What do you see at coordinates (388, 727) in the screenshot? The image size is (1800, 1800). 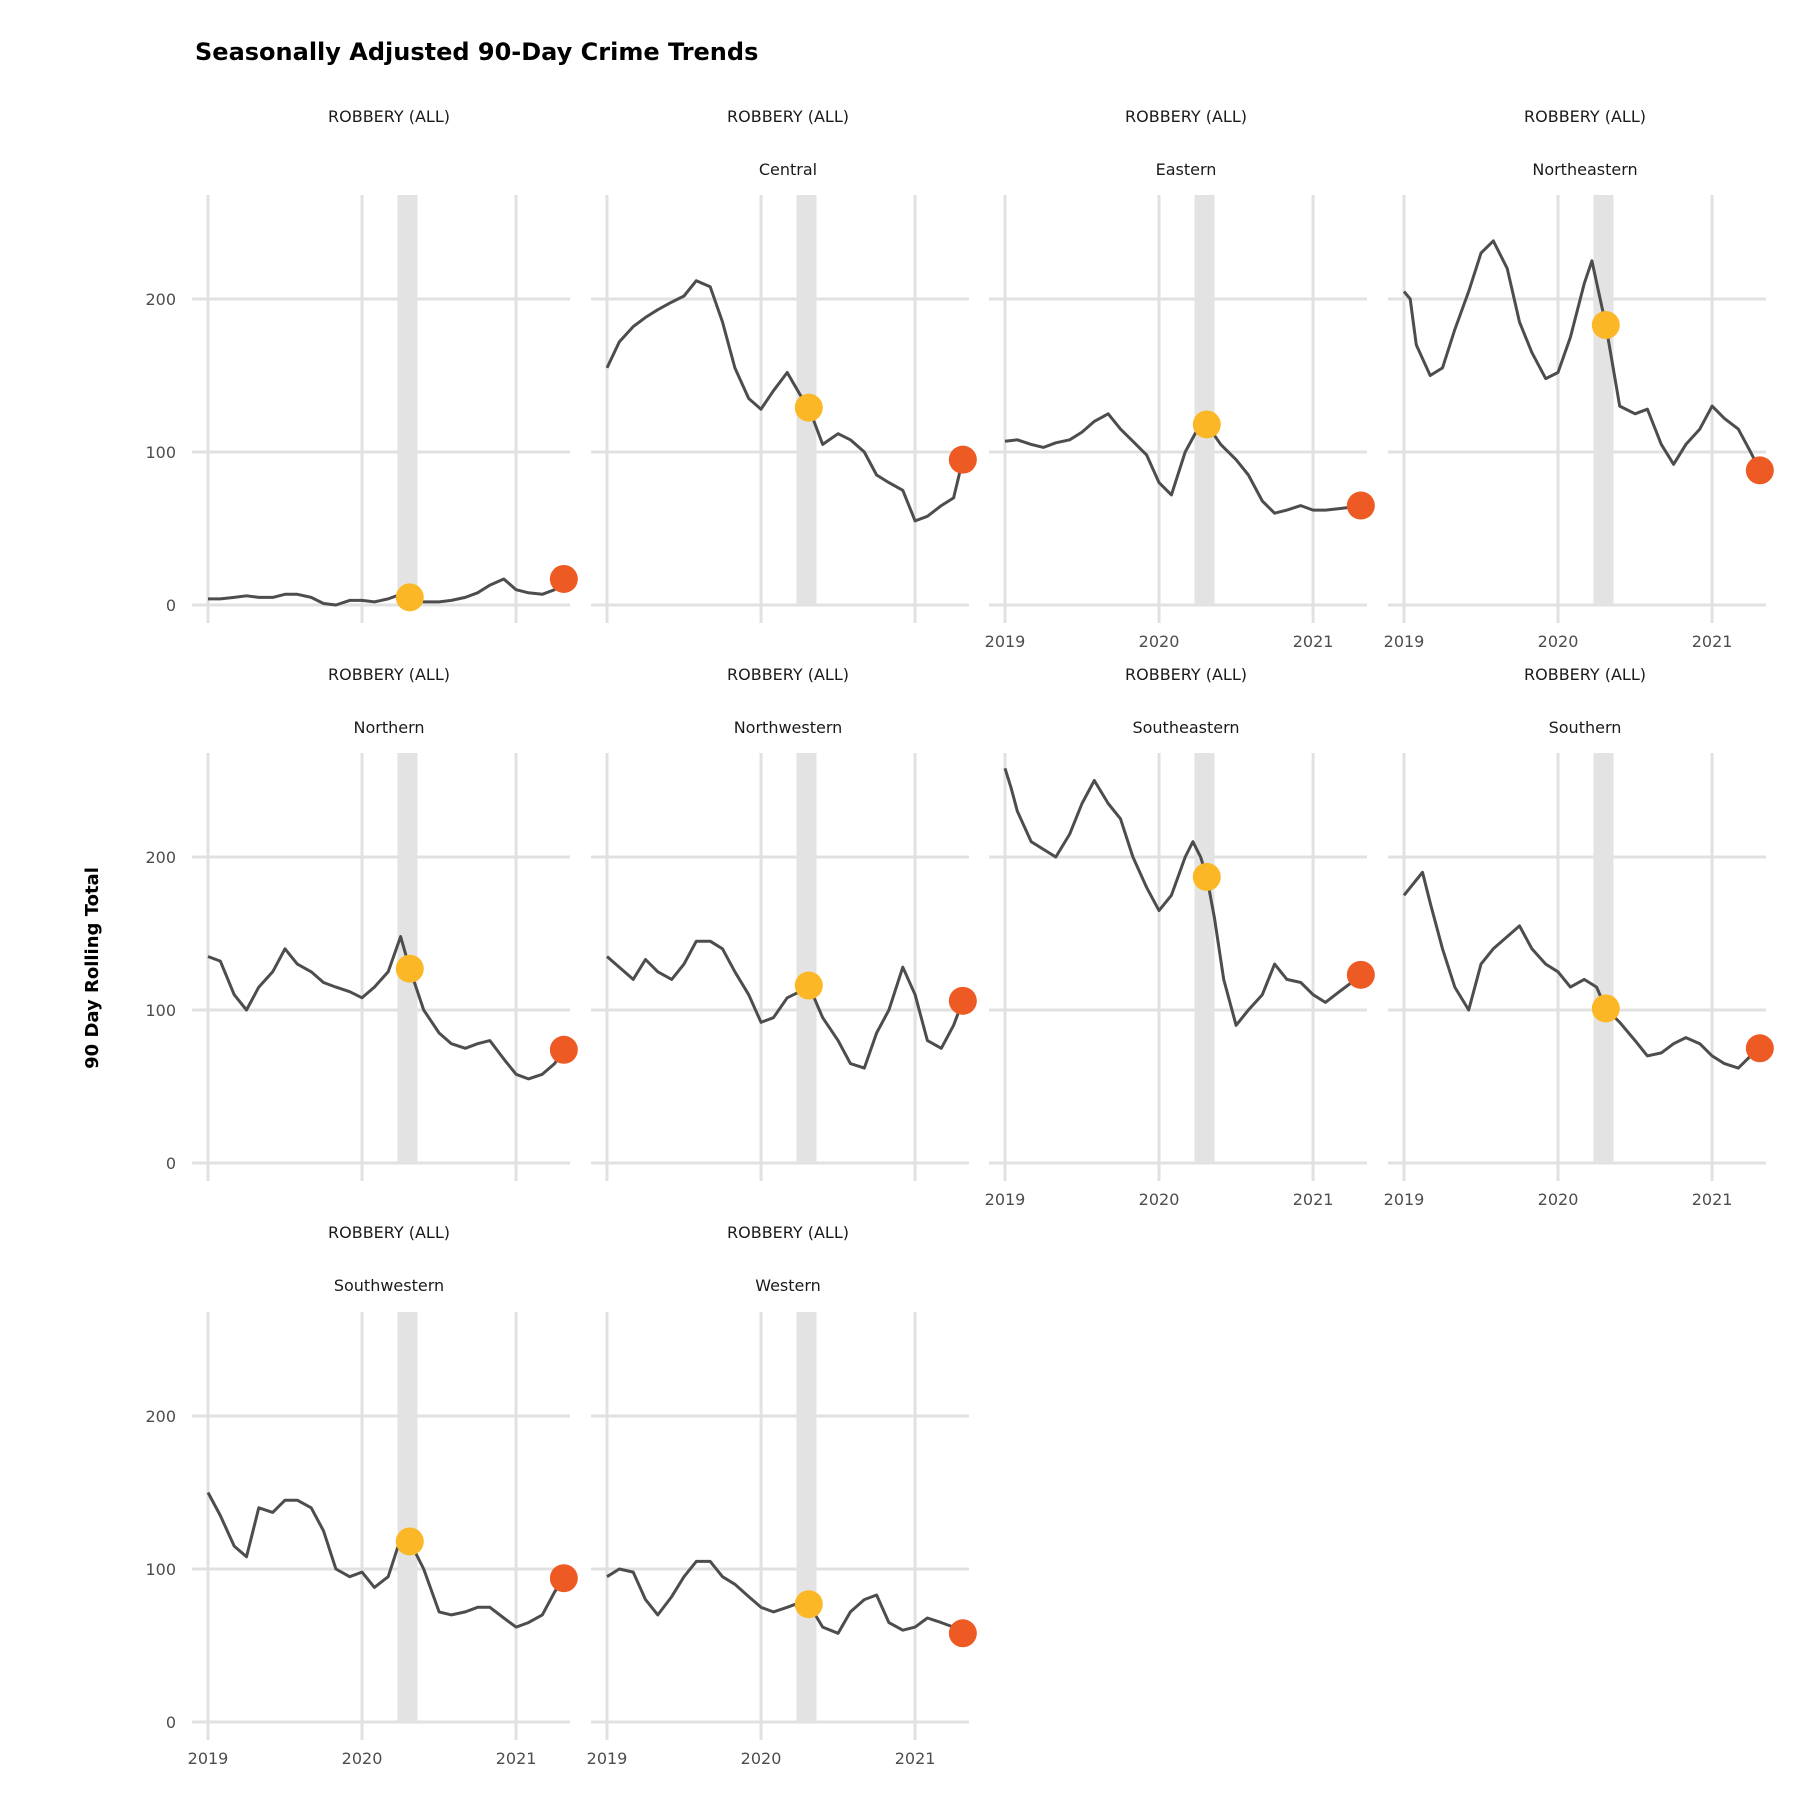 I see `strip-district-label: Northern` at bounding box center [388, 727].